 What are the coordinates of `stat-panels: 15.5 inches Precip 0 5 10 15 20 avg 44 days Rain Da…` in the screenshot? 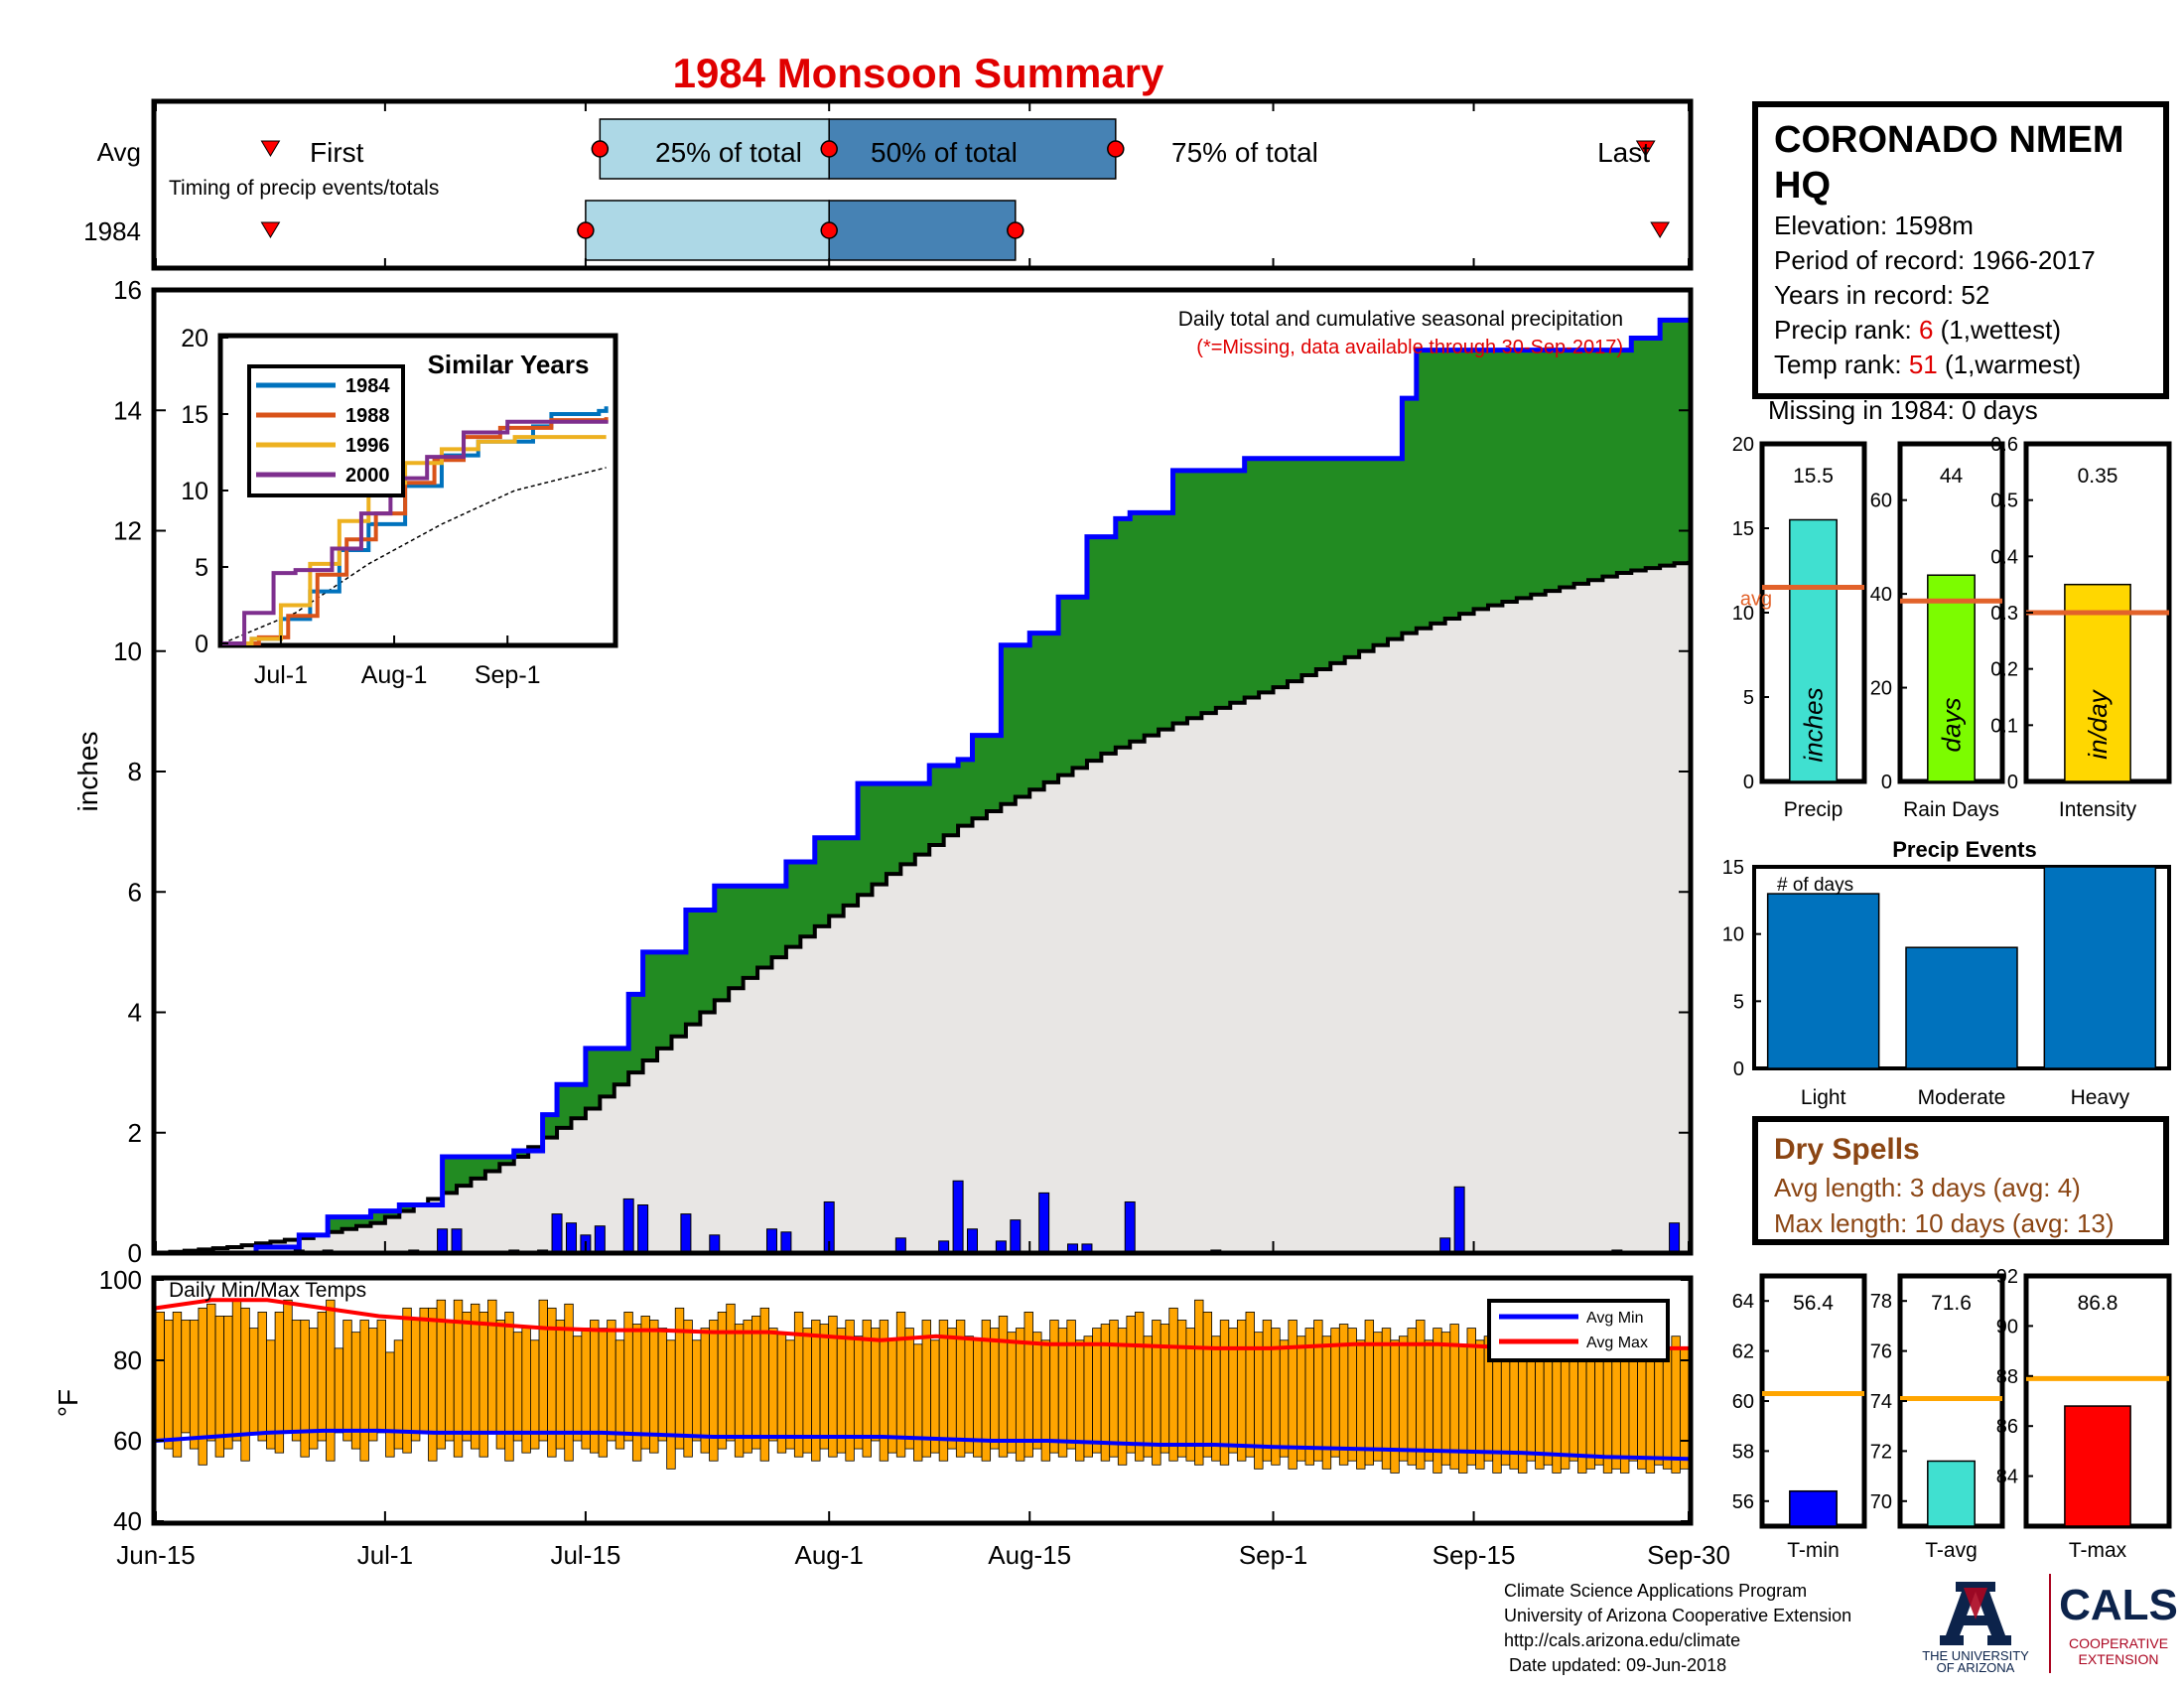 It's located at (1952, 627).